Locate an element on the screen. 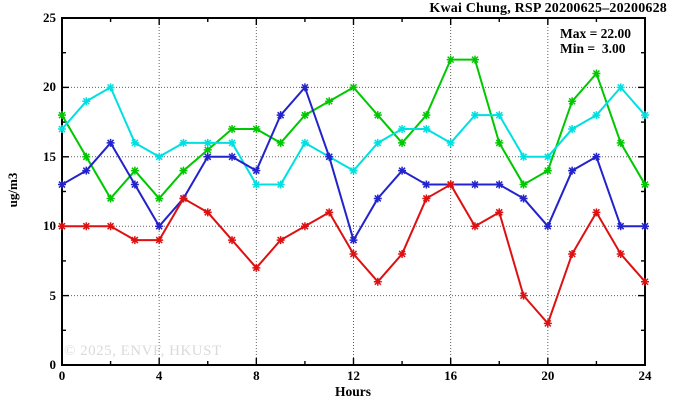 This screenshot has height=409, width=674. x-tick-label: 12 is located at coordinates (353, 375).